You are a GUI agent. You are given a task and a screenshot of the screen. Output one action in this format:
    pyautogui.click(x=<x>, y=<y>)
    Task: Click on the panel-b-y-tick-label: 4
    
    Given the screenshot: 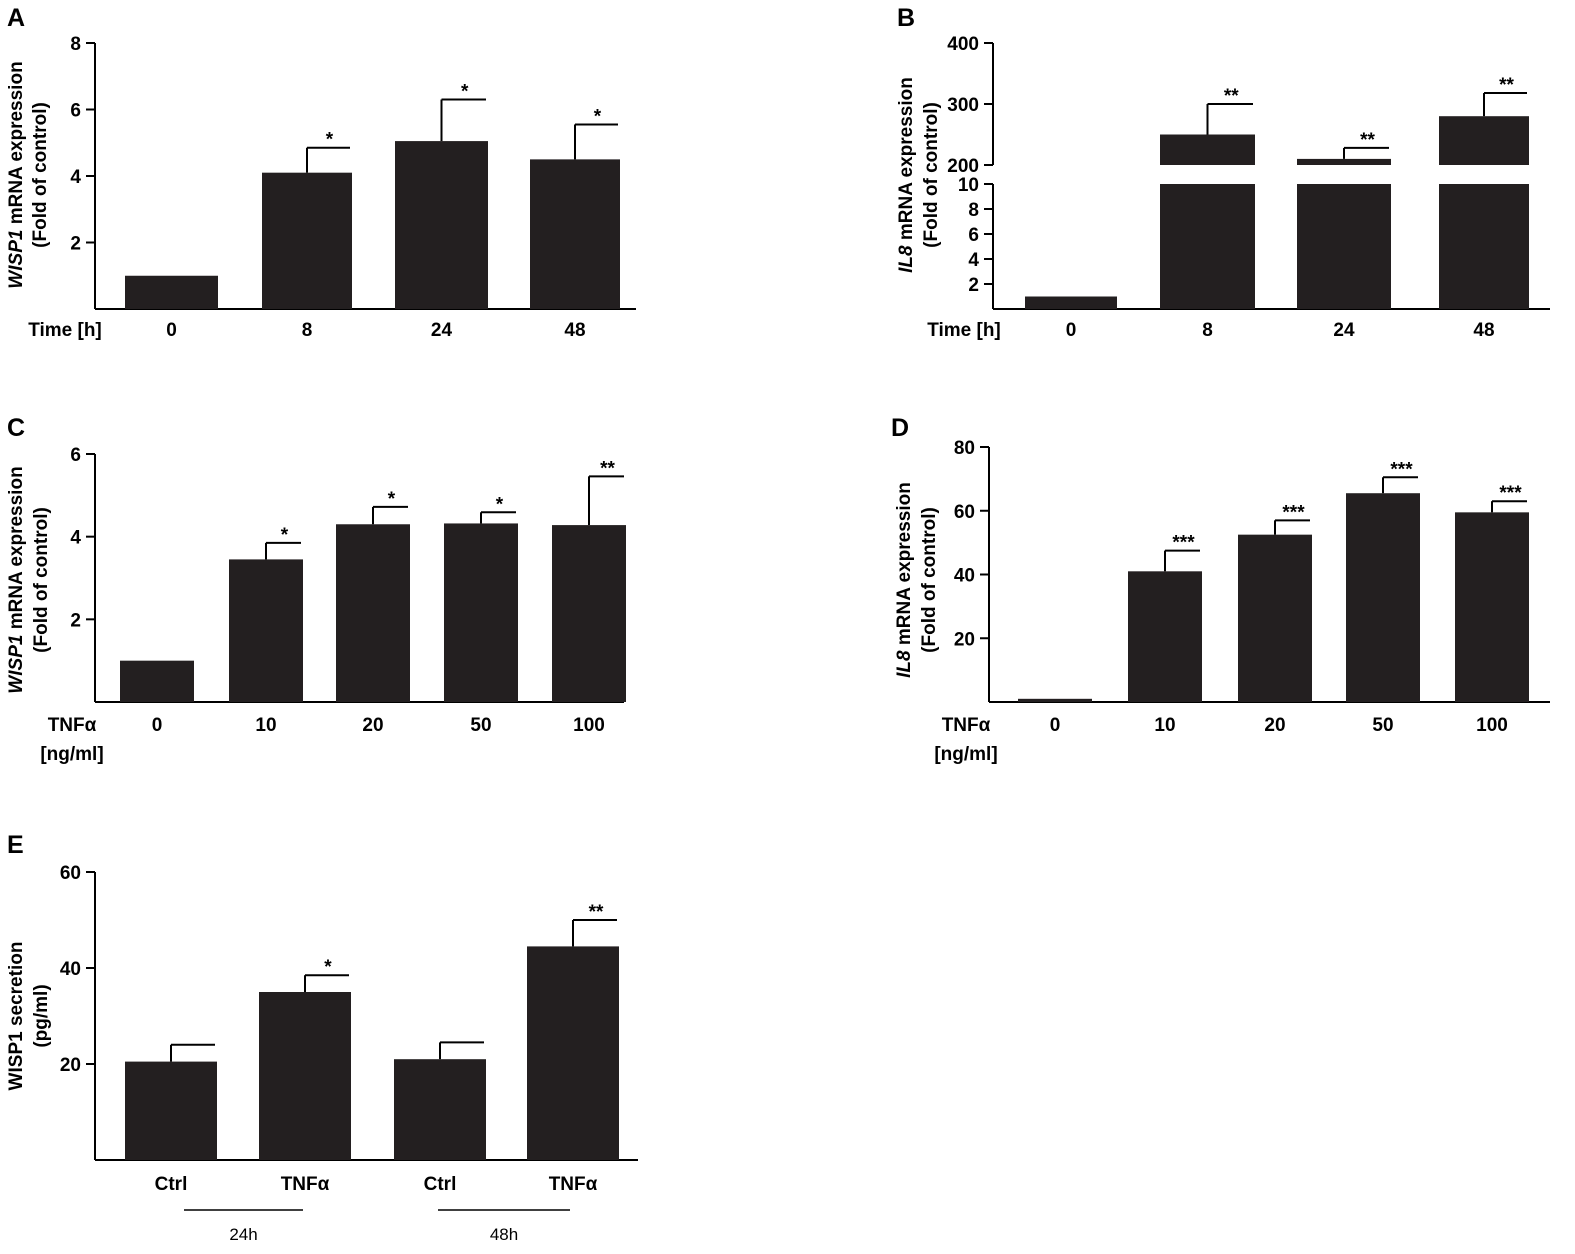 What is the action you would take?
    pyautogui.click(x=973, y=260)
    